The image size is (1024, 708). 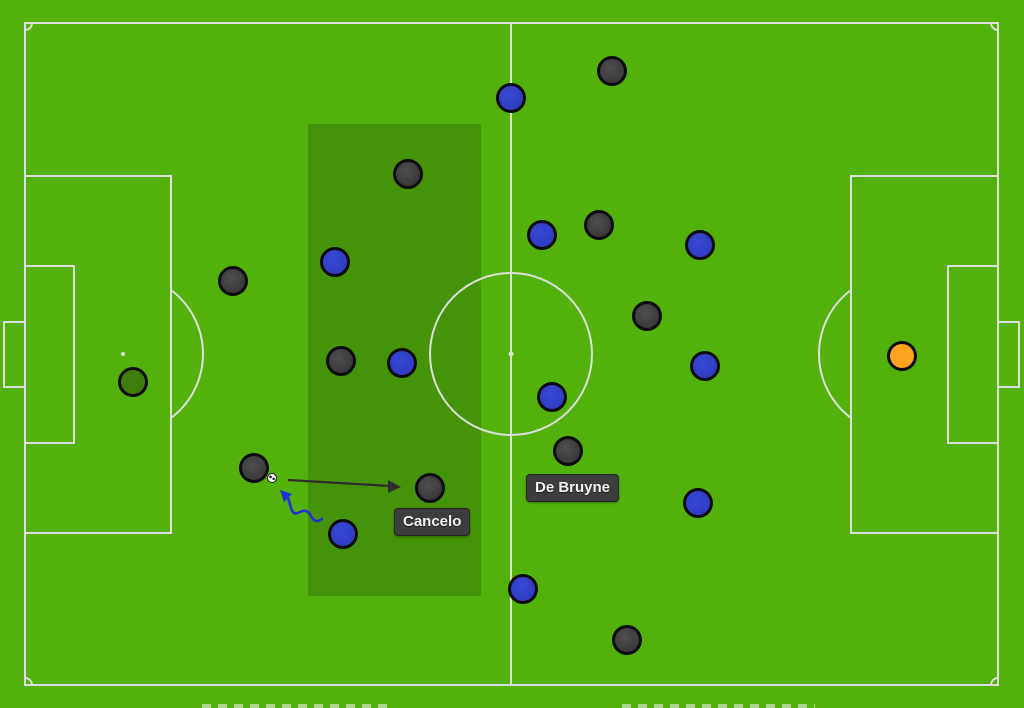 What do you see at coordinates (123, 354) in the screenshot?
I see `left-penalty-spot` at bounding box center [123, 354].